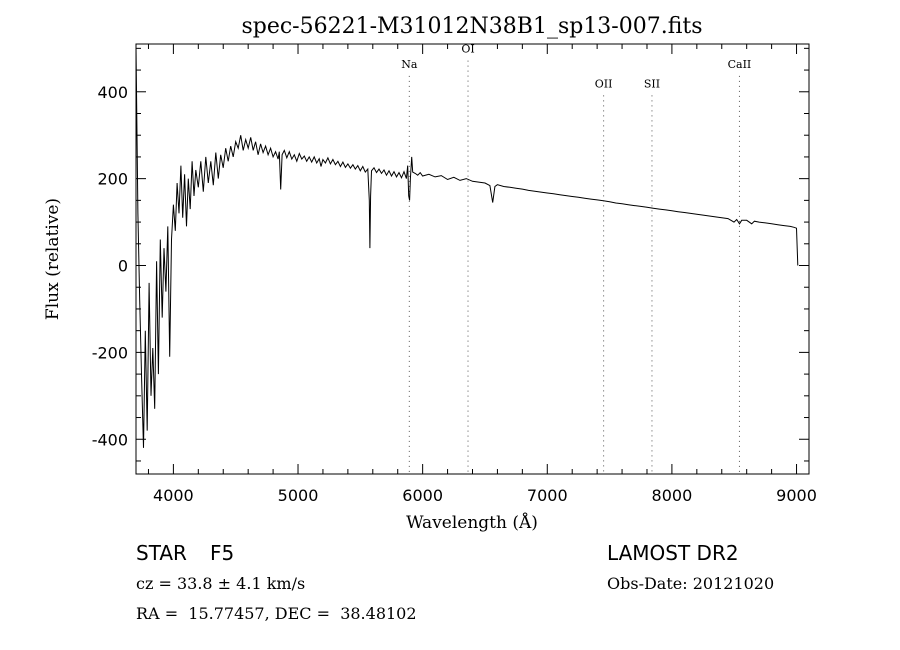  I want to click on x-tick-label: 6000, so click(422, 495).